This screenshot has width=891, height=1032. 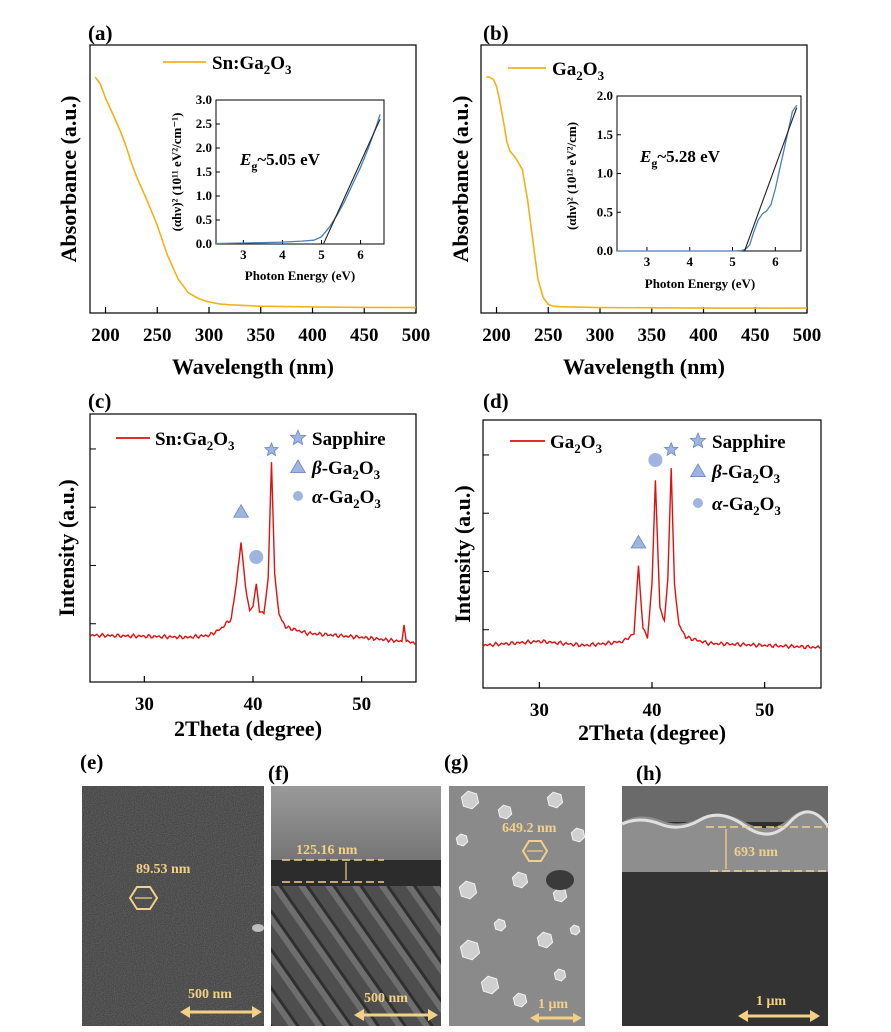 I want to click on panel-e: (e) 89.53 nm 500 nm, so click(x=172, y=888).